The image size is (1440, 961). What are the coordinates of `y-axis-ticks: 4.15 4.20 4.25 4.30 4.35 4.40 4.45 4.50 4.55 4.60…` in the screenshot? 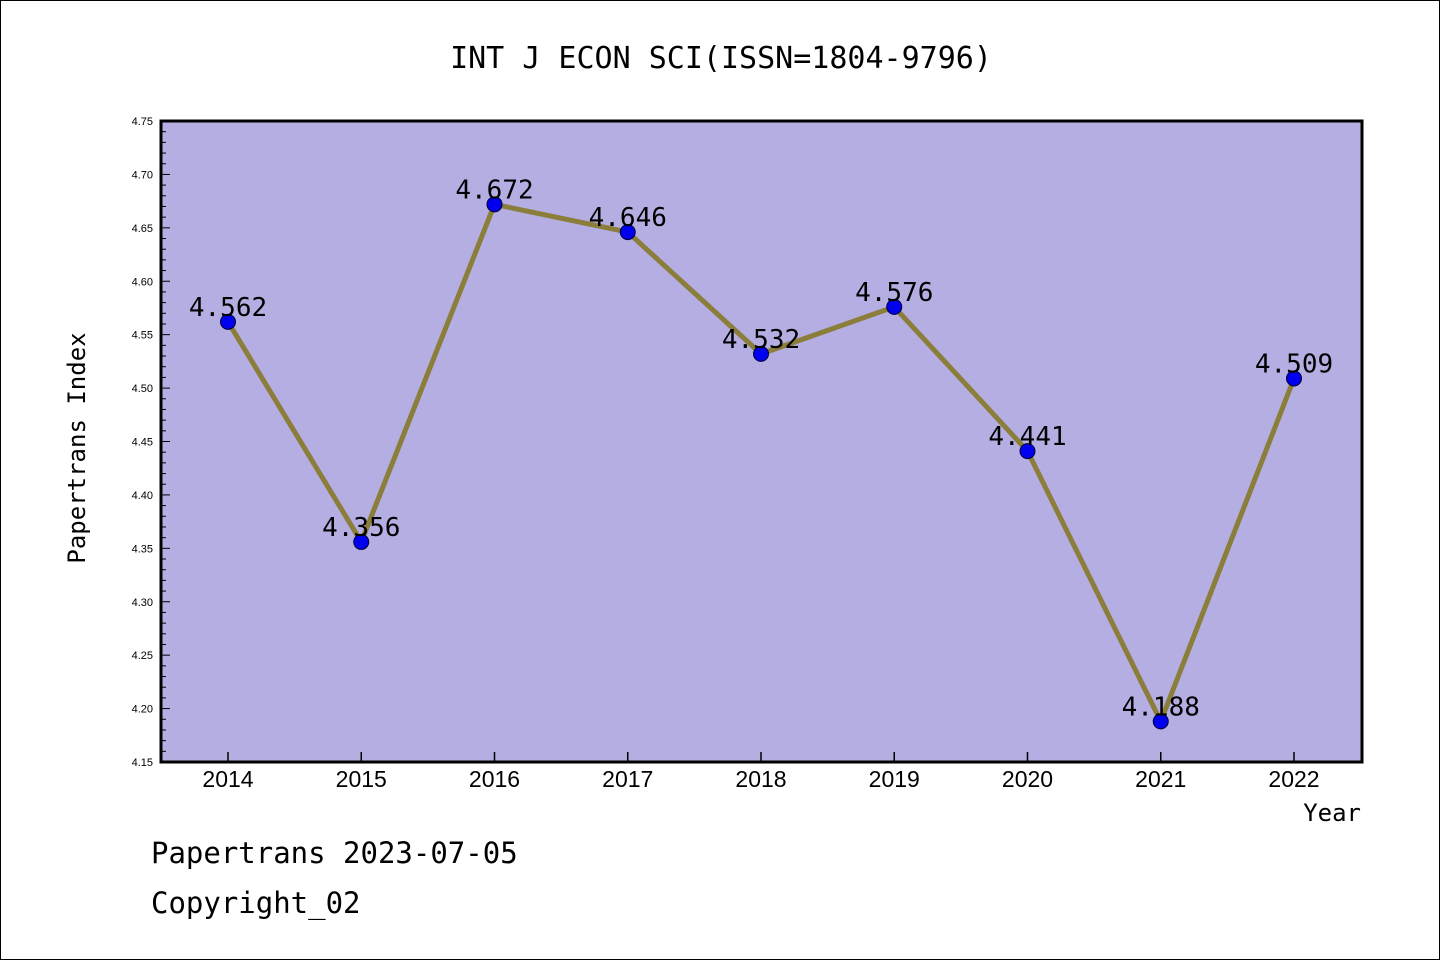 It's located at (142, 442).